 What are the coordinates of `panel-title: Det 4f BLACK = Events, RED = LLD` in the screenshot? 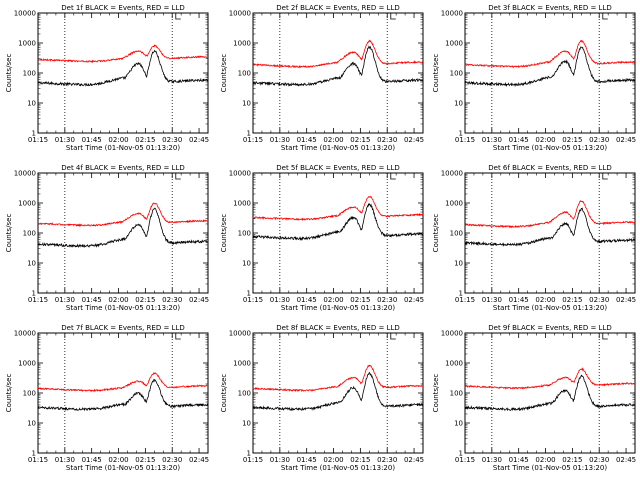 It's located at (122, 168).